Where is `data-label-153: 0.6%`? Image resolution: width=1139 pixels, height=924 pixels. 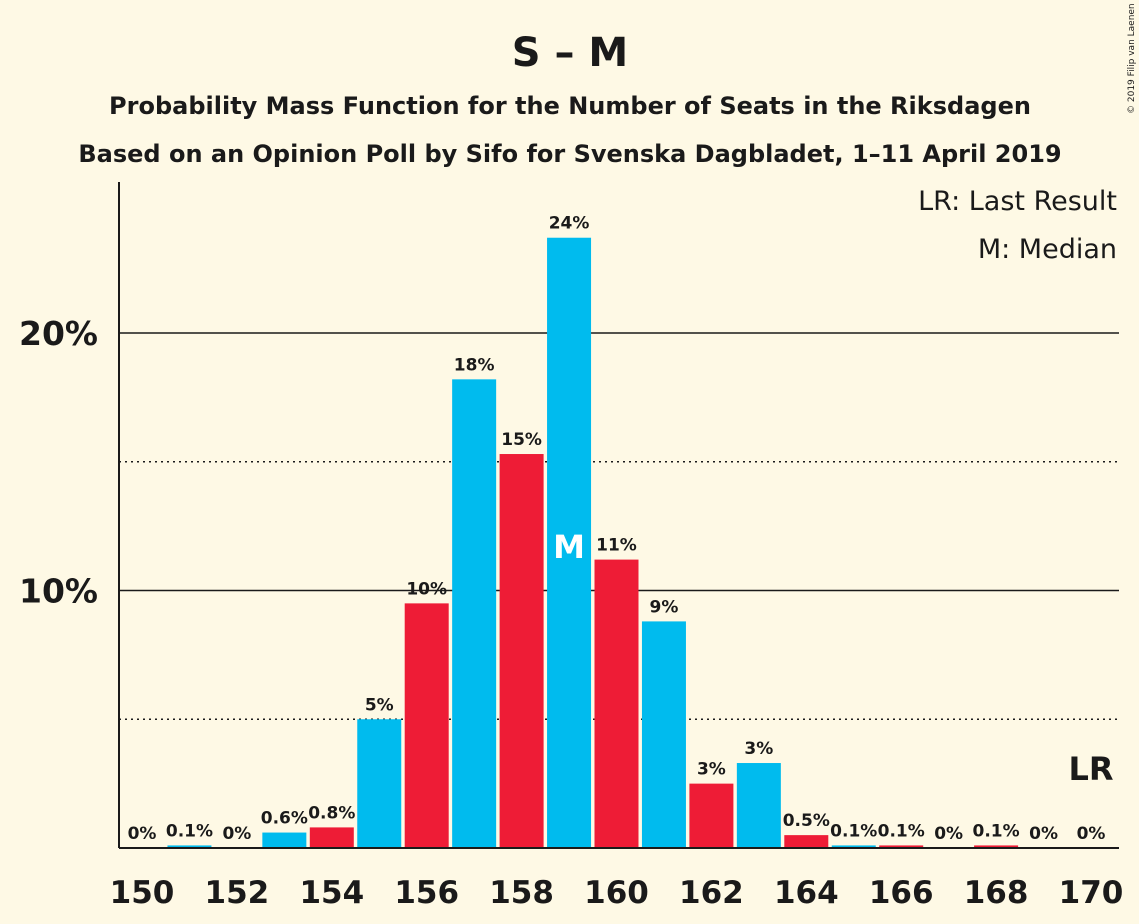 data-label-153: 0.6% is located at coordinates (284, 819).